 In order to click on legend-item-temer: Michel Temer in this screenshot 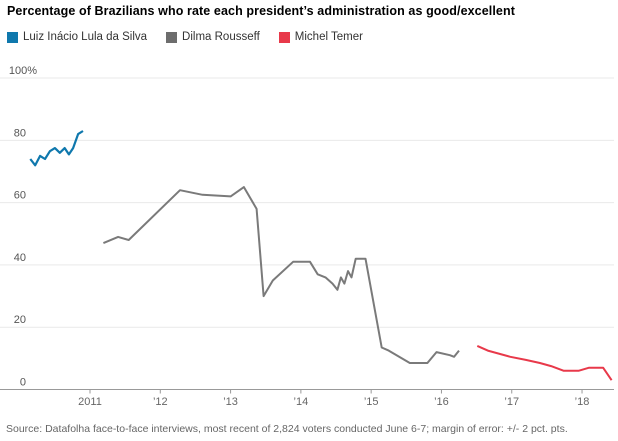, I will do `click(320, 37)`.